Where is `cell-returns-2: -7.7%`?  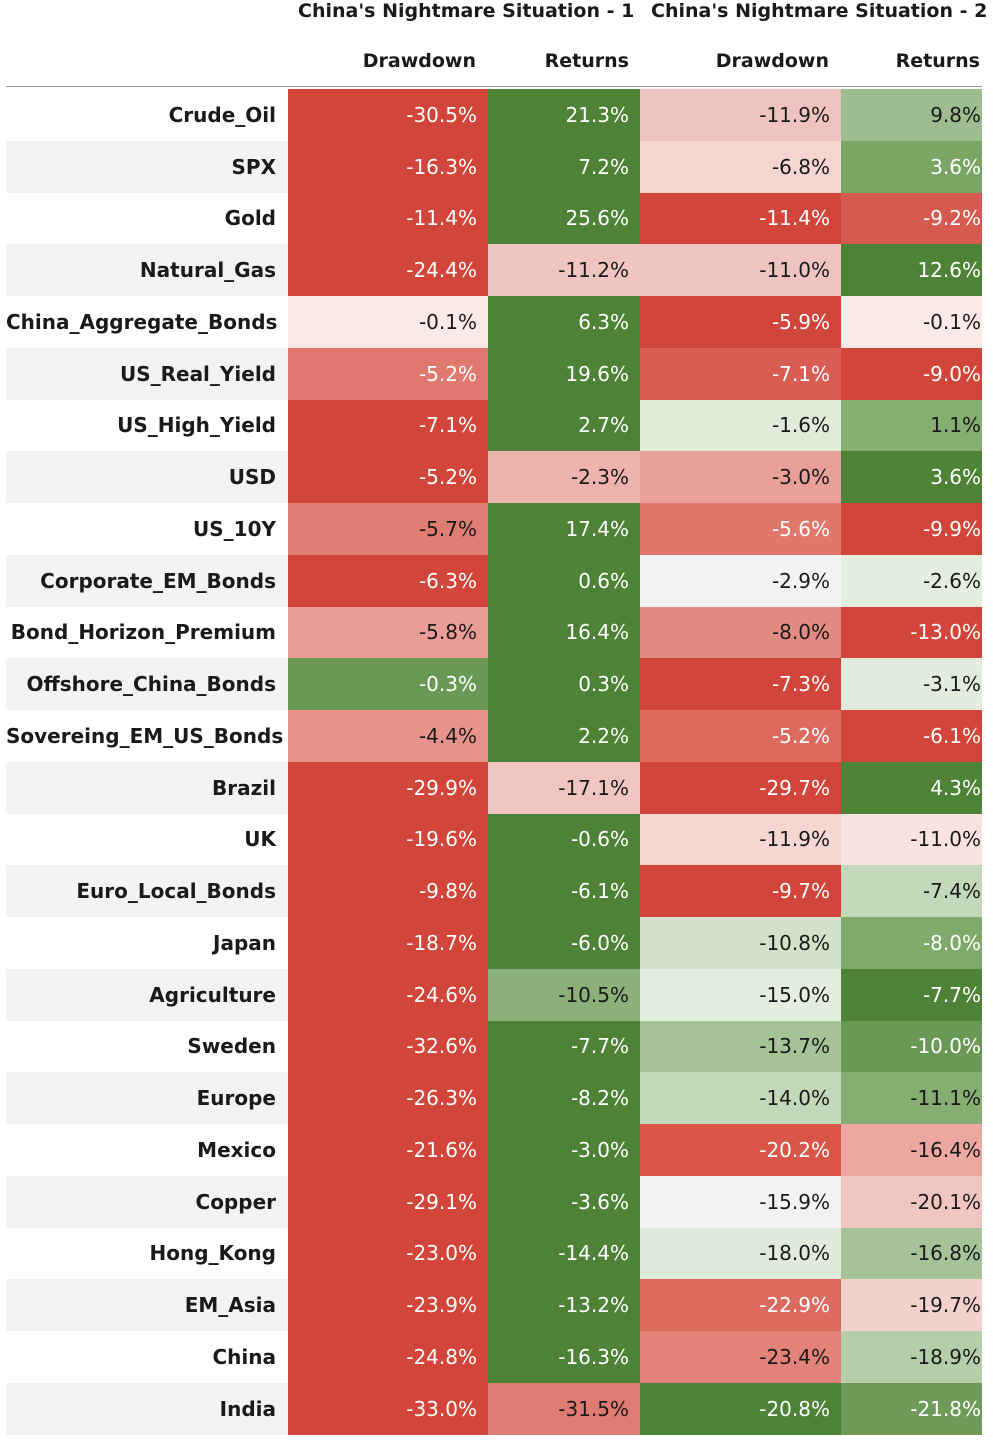 cell-returns-2: -7.7% is located at coordinates (911, 995).